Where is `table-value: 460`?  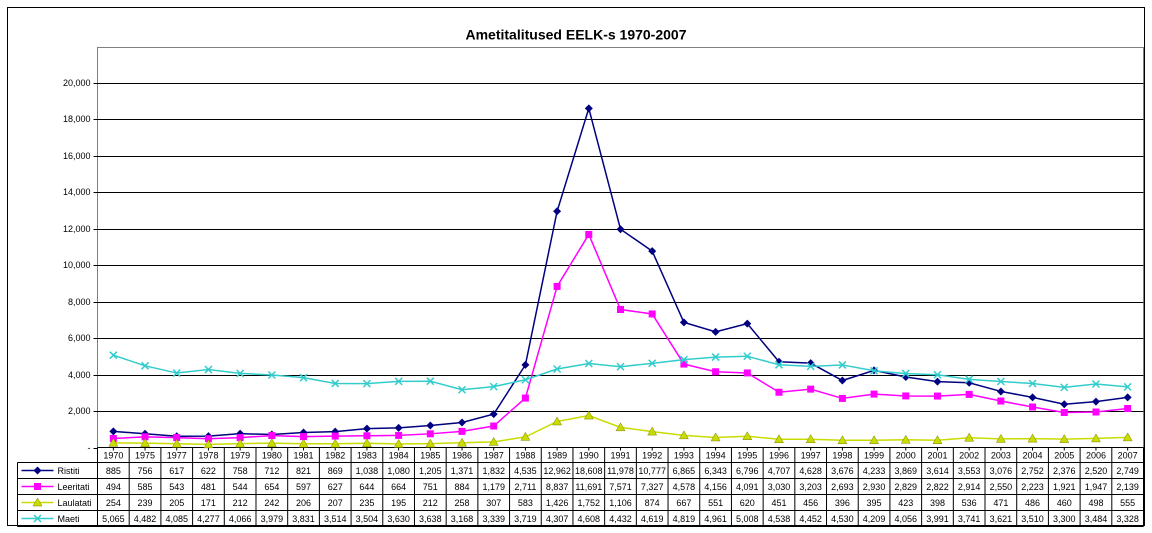
table-value: 460 is located at coordinates (1064, 503).